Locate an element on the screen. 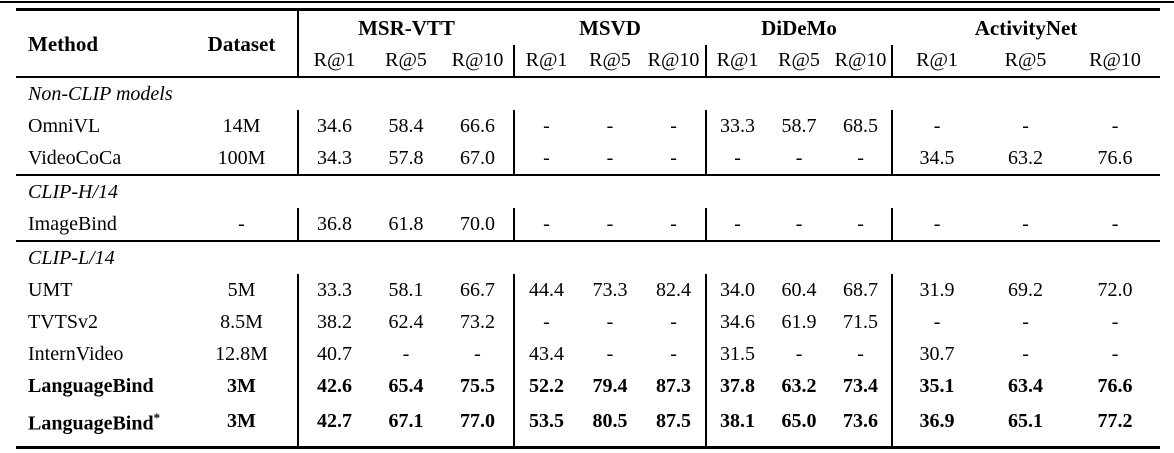 The width and height of the screenshot is (1174, 453). metric-value-cell: 36.9 is located at coordinates (936, 425).